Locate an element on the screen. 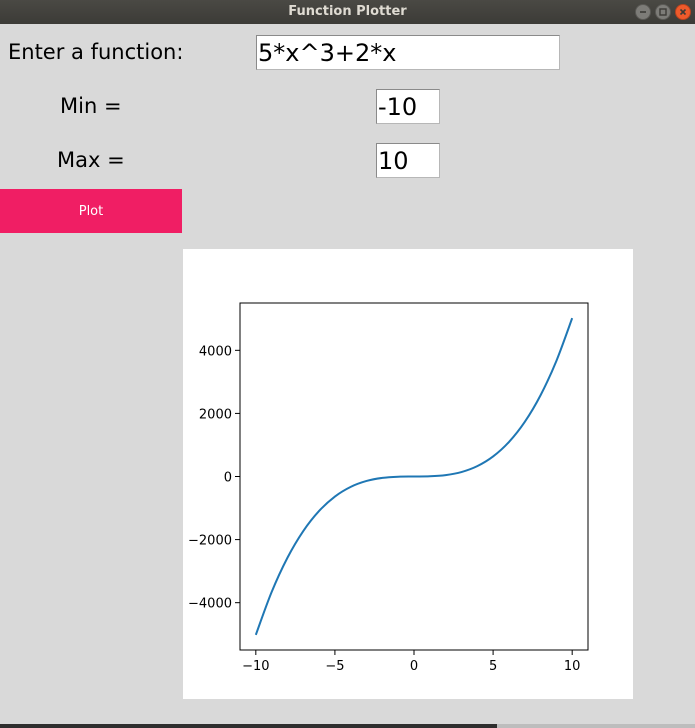  x-tick-label: −5 is located at coordinates (334, 666).